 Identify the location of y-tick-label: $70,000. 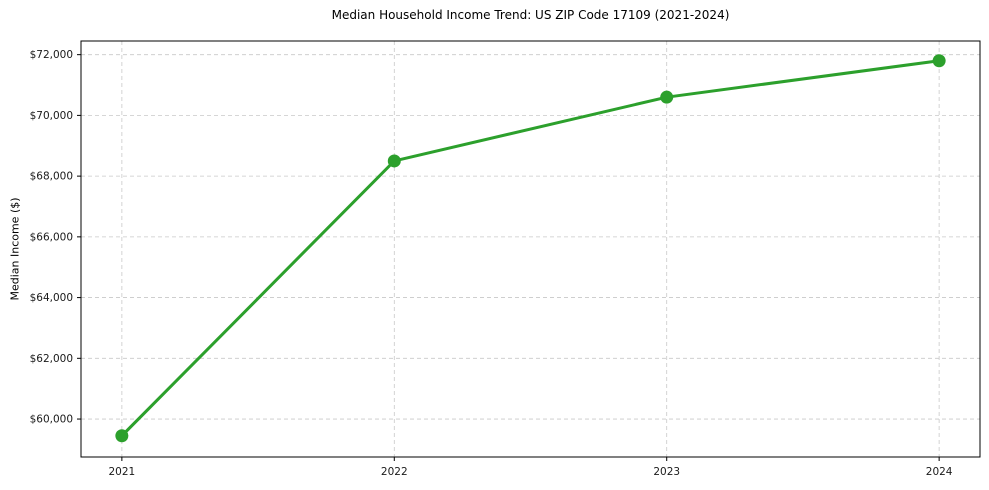
(51, 116).